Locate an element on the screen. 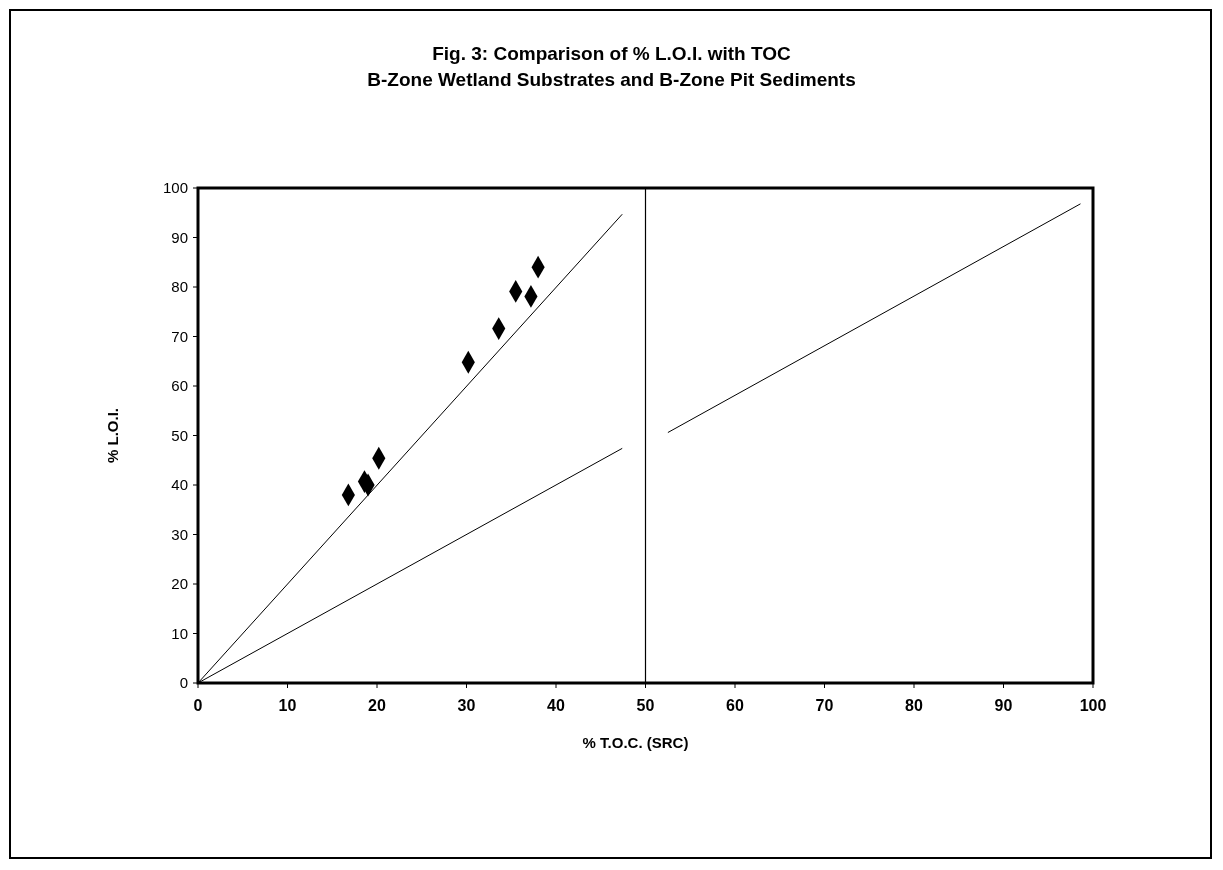  y-tick-label: 10 is located at coordinates (179, 633).